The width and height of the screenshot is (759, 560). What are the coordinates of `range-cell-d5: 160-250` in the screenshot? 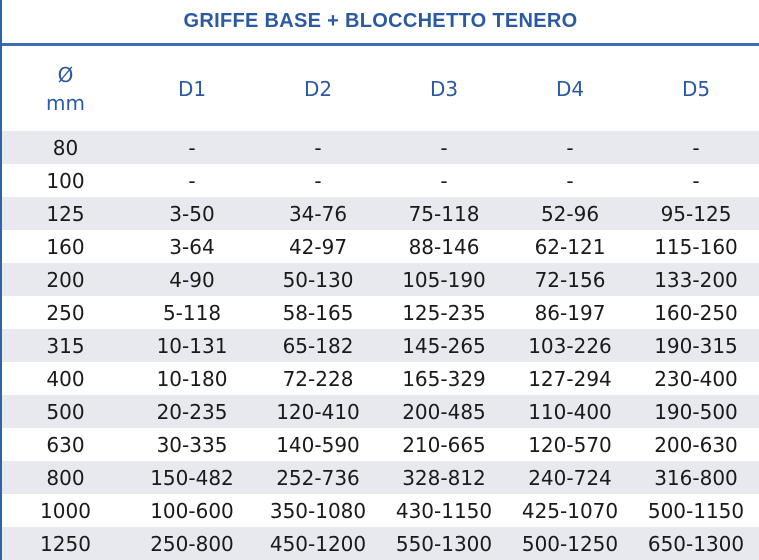 It's located at (696, 312).